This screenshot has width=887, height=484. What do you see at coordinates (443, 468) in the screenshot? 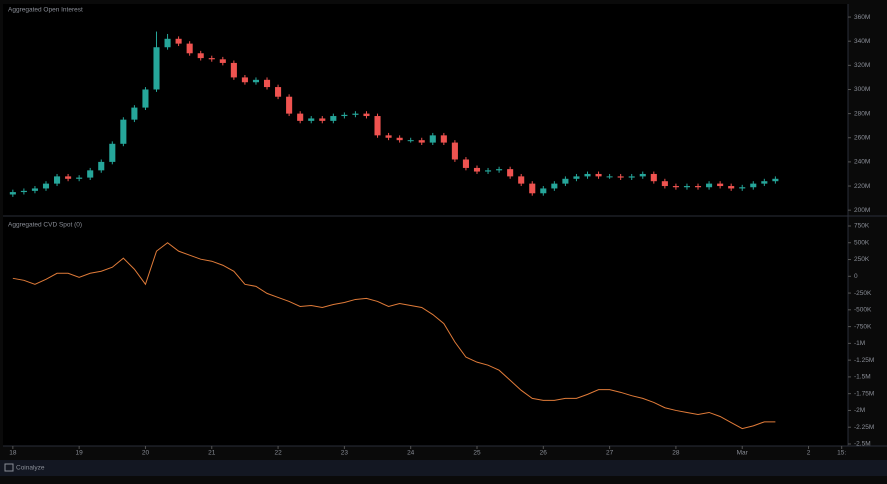
I see `footer-bar` at bounding box center [443, 468].